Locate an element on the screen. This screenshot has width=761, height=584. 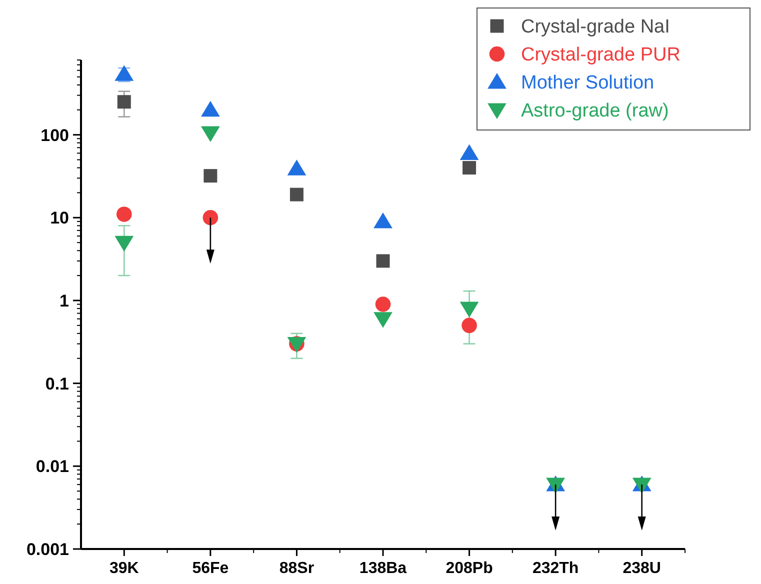
y-tick-label: 0.01 is located at coordinates (52, 466).